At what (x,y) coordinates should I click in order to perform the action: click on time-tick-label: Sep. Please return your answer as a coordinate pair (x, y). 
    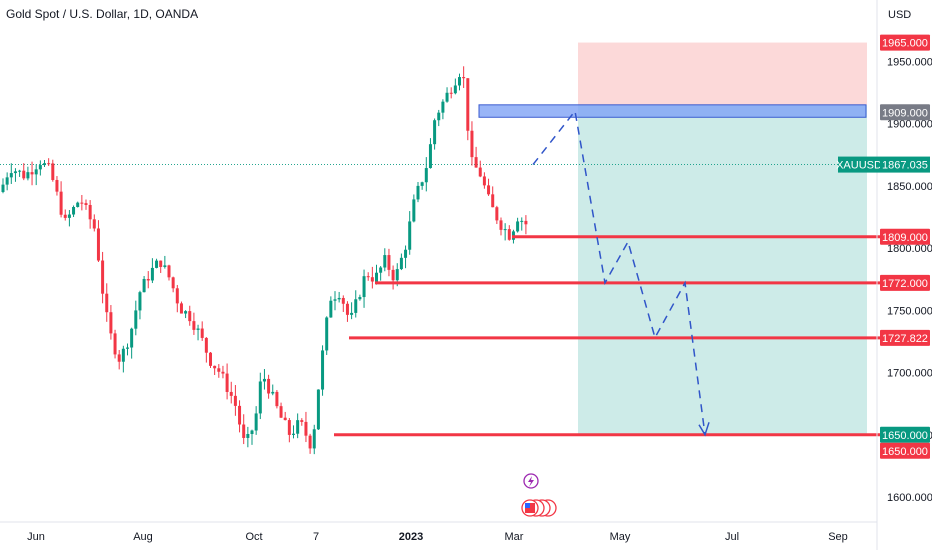
    Looking at the image, I should click on (838, 537).